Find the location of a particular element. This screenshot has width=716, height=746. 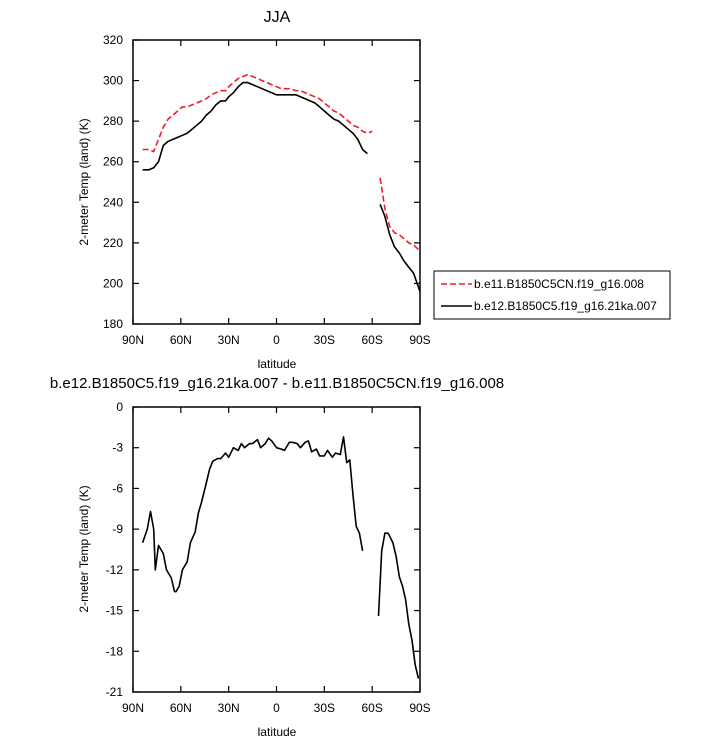

y-tick-label: 320 is located at coordinates (113, 40).